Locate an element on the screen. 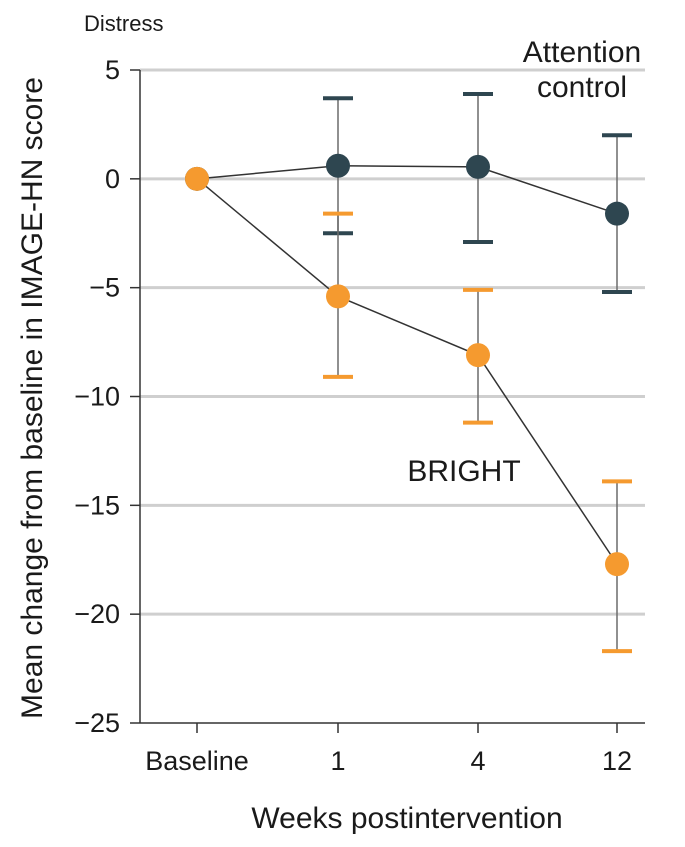 This screenshot has width=685, height=847. x-axis-label: Weeks postintervention is located at coordinates (406, 818).